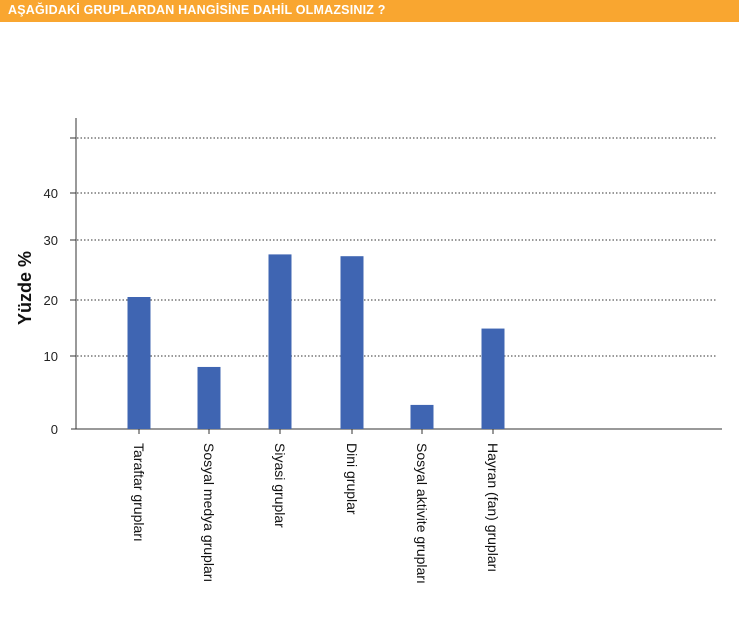 The image size is (739, 642). What do you see at coordinates (493, 507) in the screenshot?
I see `x-tick-label: Hayran (fan) grupları` at bounding box center [493, 507].